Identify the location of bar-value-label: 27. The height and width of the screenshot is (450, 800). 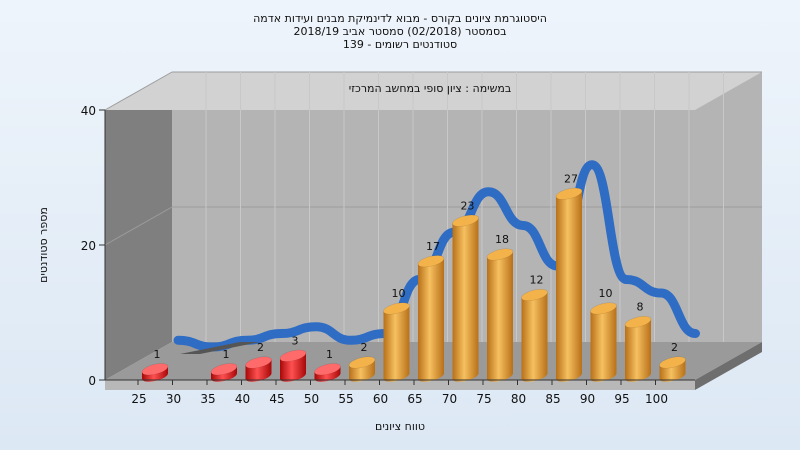
(571, 178).